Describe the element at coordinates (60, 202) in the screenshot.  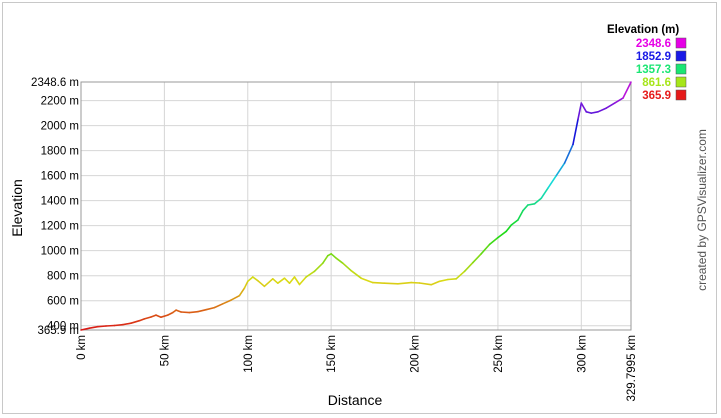
I see `y-tick-label: 1400 m` at that location.